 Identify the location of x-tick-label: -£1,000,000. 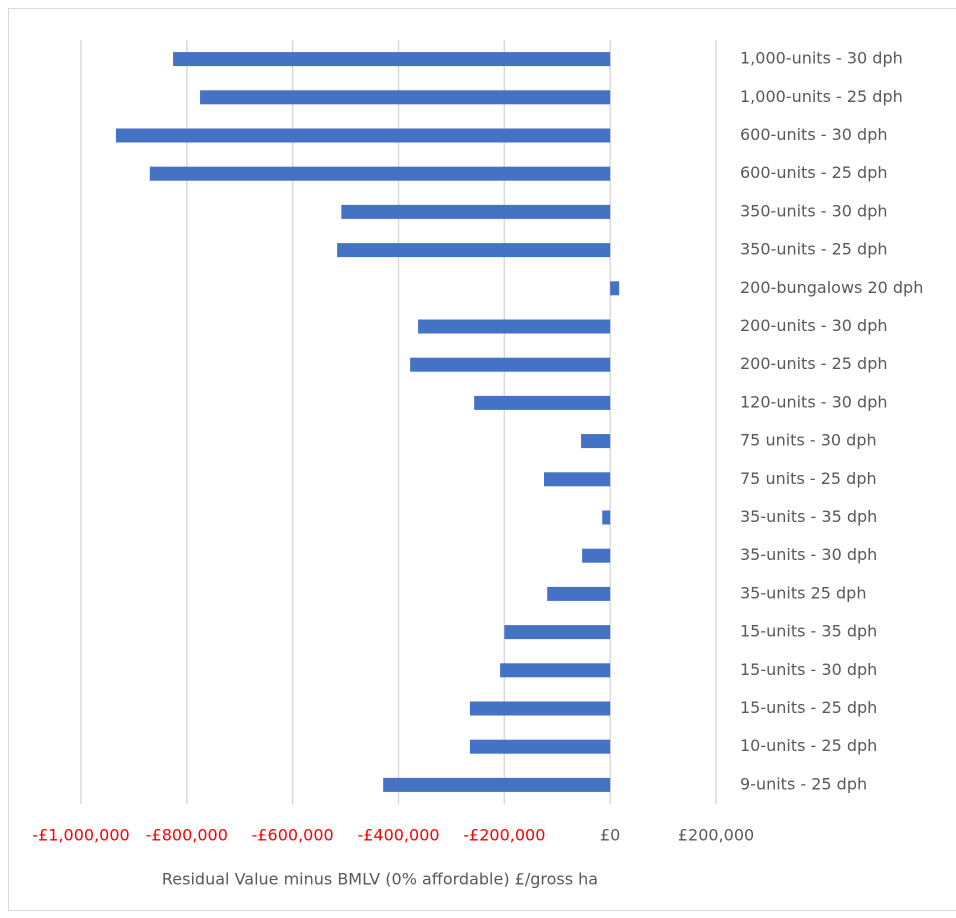
(80, 835).